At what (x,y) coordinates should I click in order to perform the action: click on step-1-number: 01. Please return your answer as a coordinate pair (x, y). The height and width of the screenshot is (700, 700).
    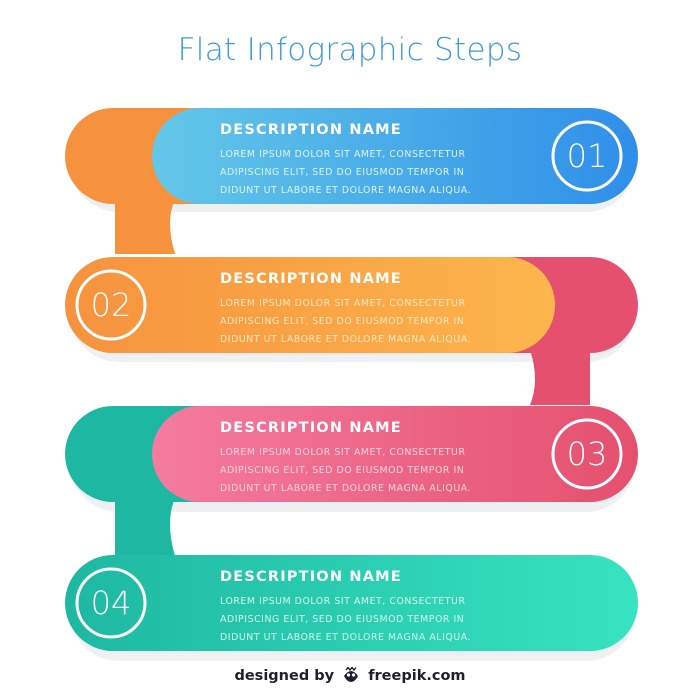
    Looking at the image, I should click on (587, 156).